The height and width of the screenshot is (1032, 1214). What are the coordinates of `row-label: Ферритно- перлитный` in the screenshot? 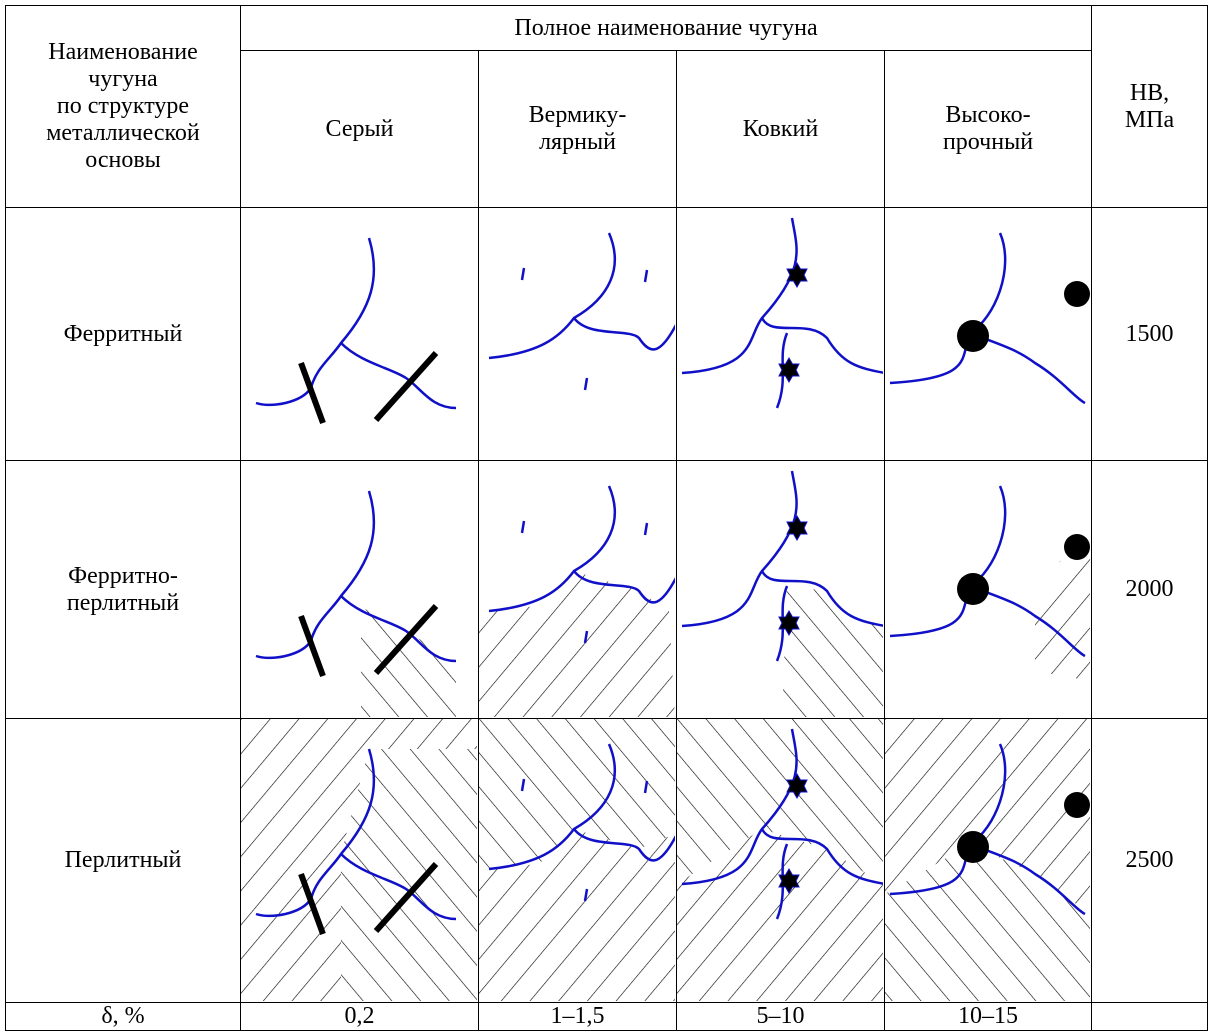 It's located at (123, 589).